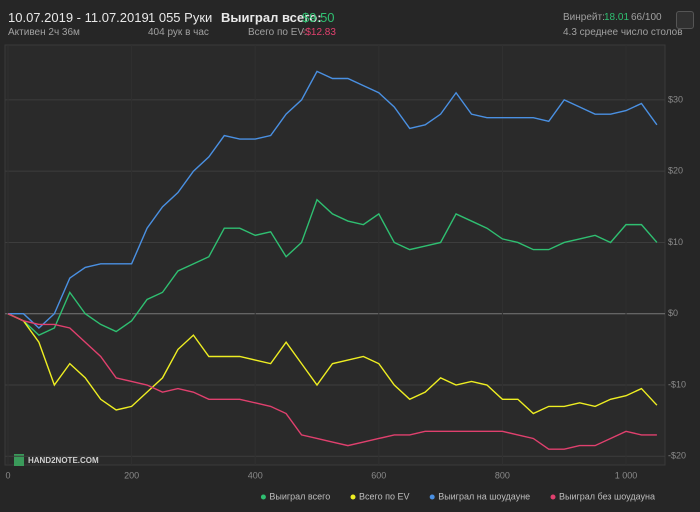 The image size is (700, 512). I want to click on legend-label: Выиграл всего, so click(299, 496).